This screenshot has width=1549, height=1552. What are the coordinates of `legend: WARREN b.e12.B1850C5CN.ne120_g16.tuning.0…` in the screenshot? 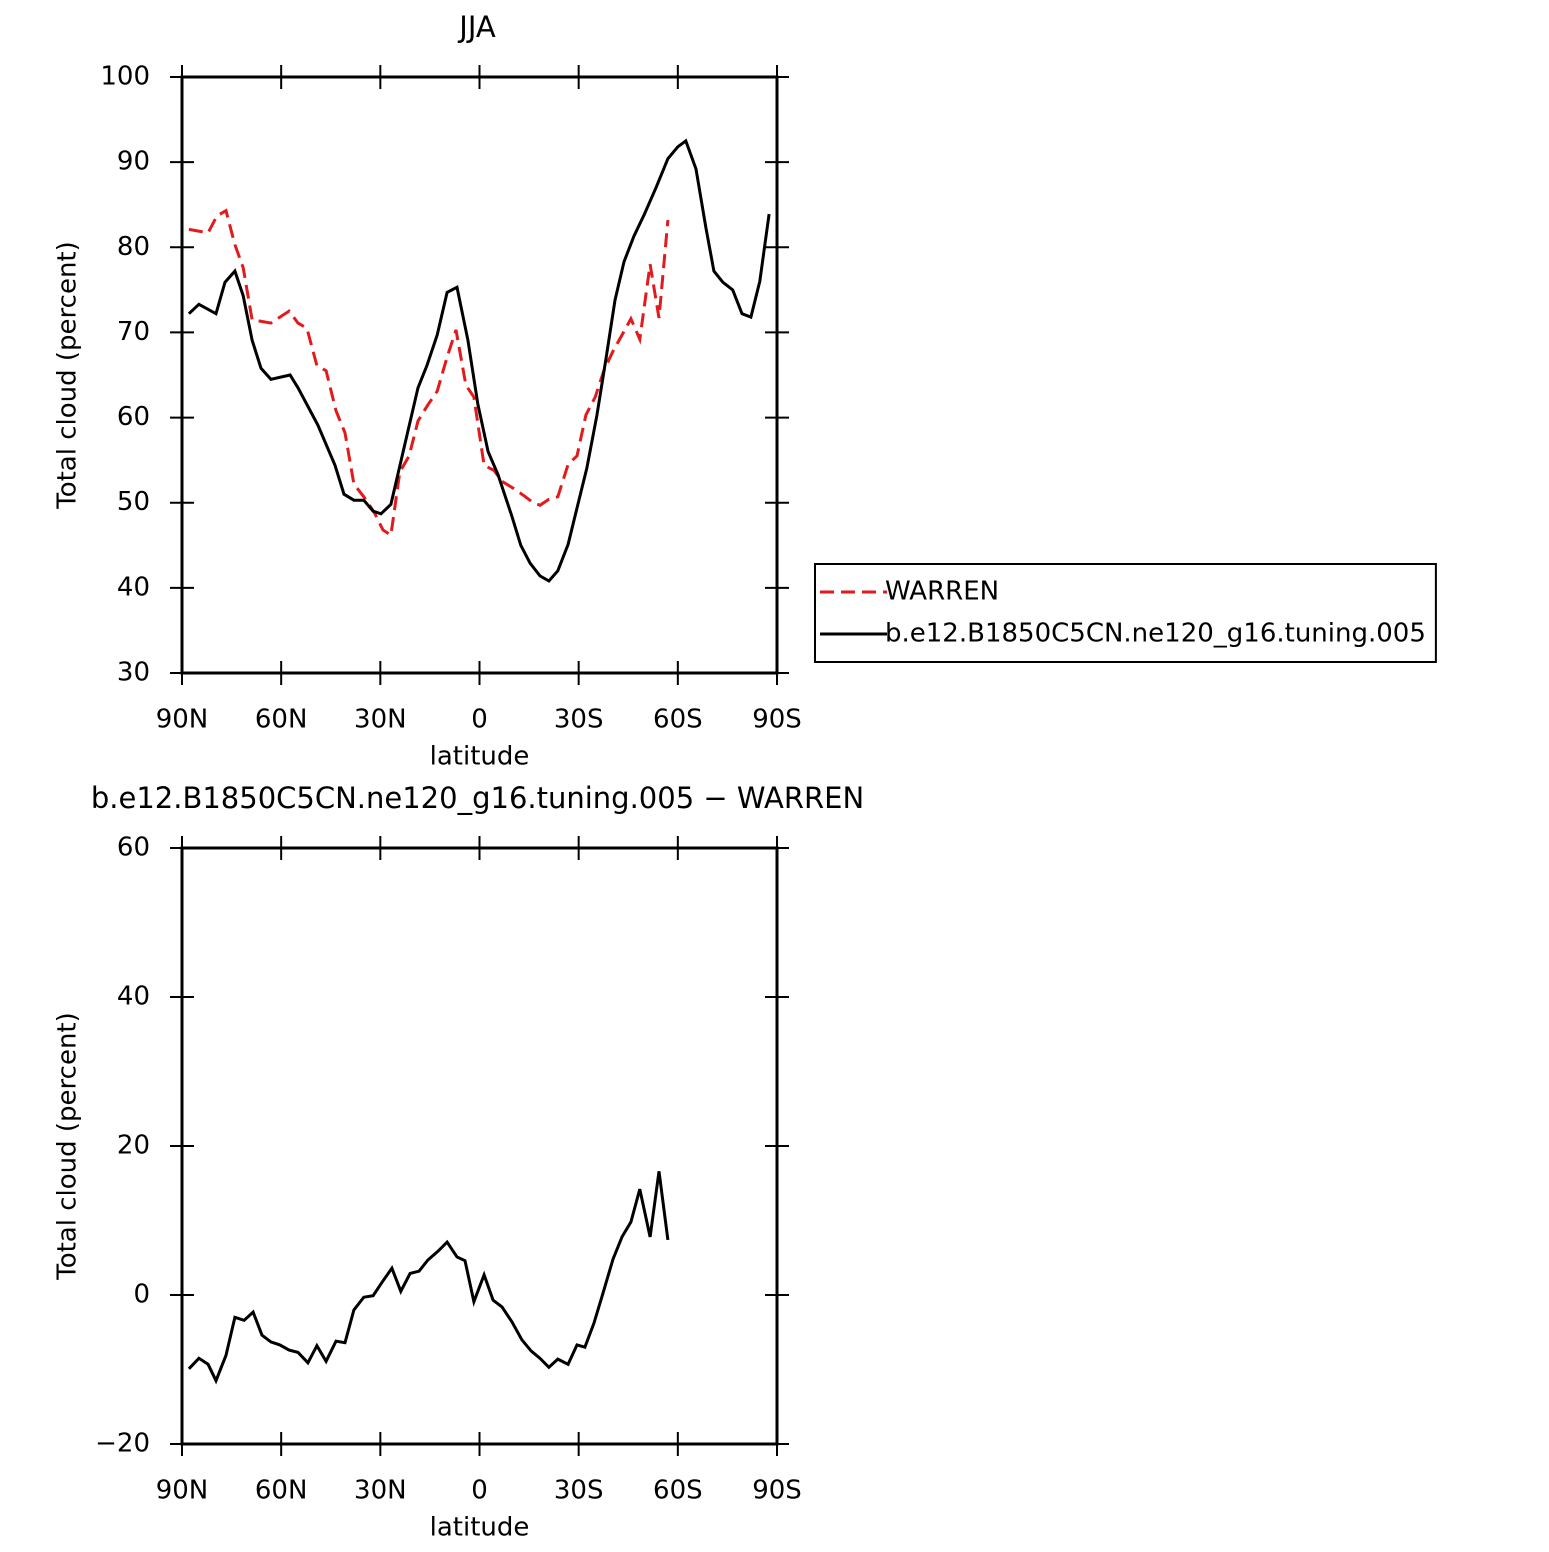 It's located at (1125, 613).